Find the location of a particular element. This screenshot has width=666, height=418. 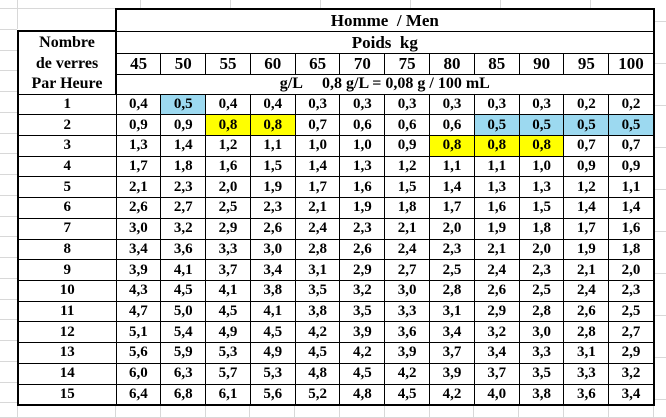

weight-header-90: 90 is located at coordinates (541, 63).